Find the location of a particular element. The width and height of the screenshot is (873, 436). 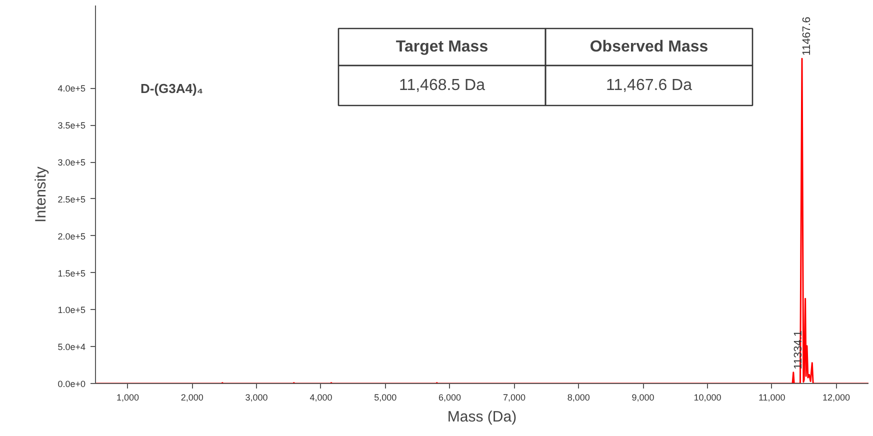

annotation: 11467.6 is located at coordinates (806, 36).